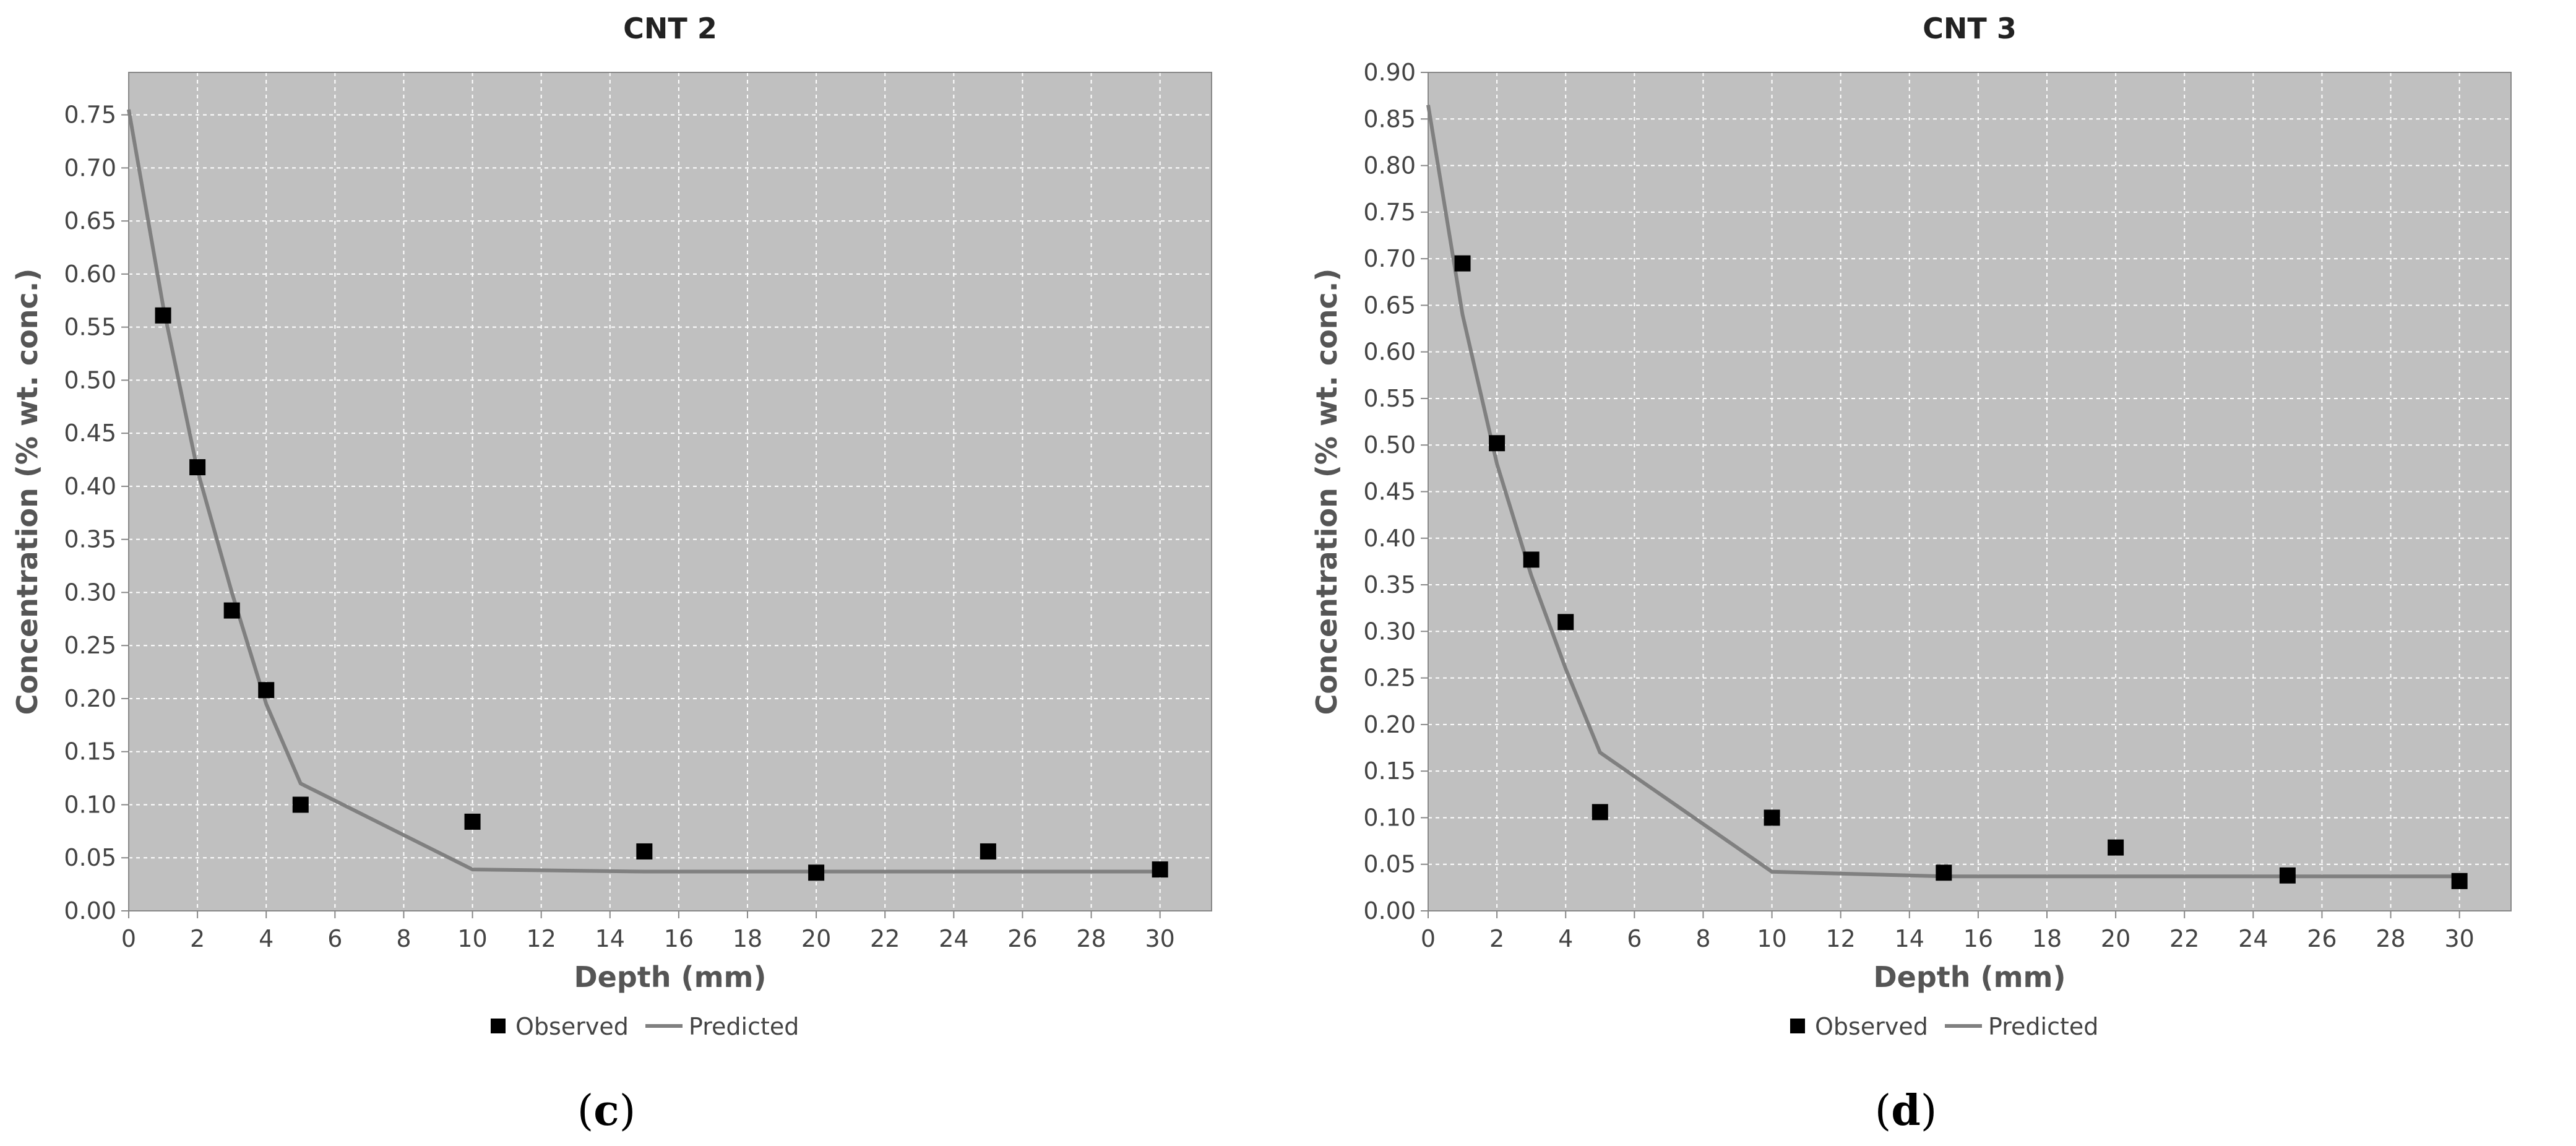  I want to click on x-tick-label: 30, so click(1159, 938).